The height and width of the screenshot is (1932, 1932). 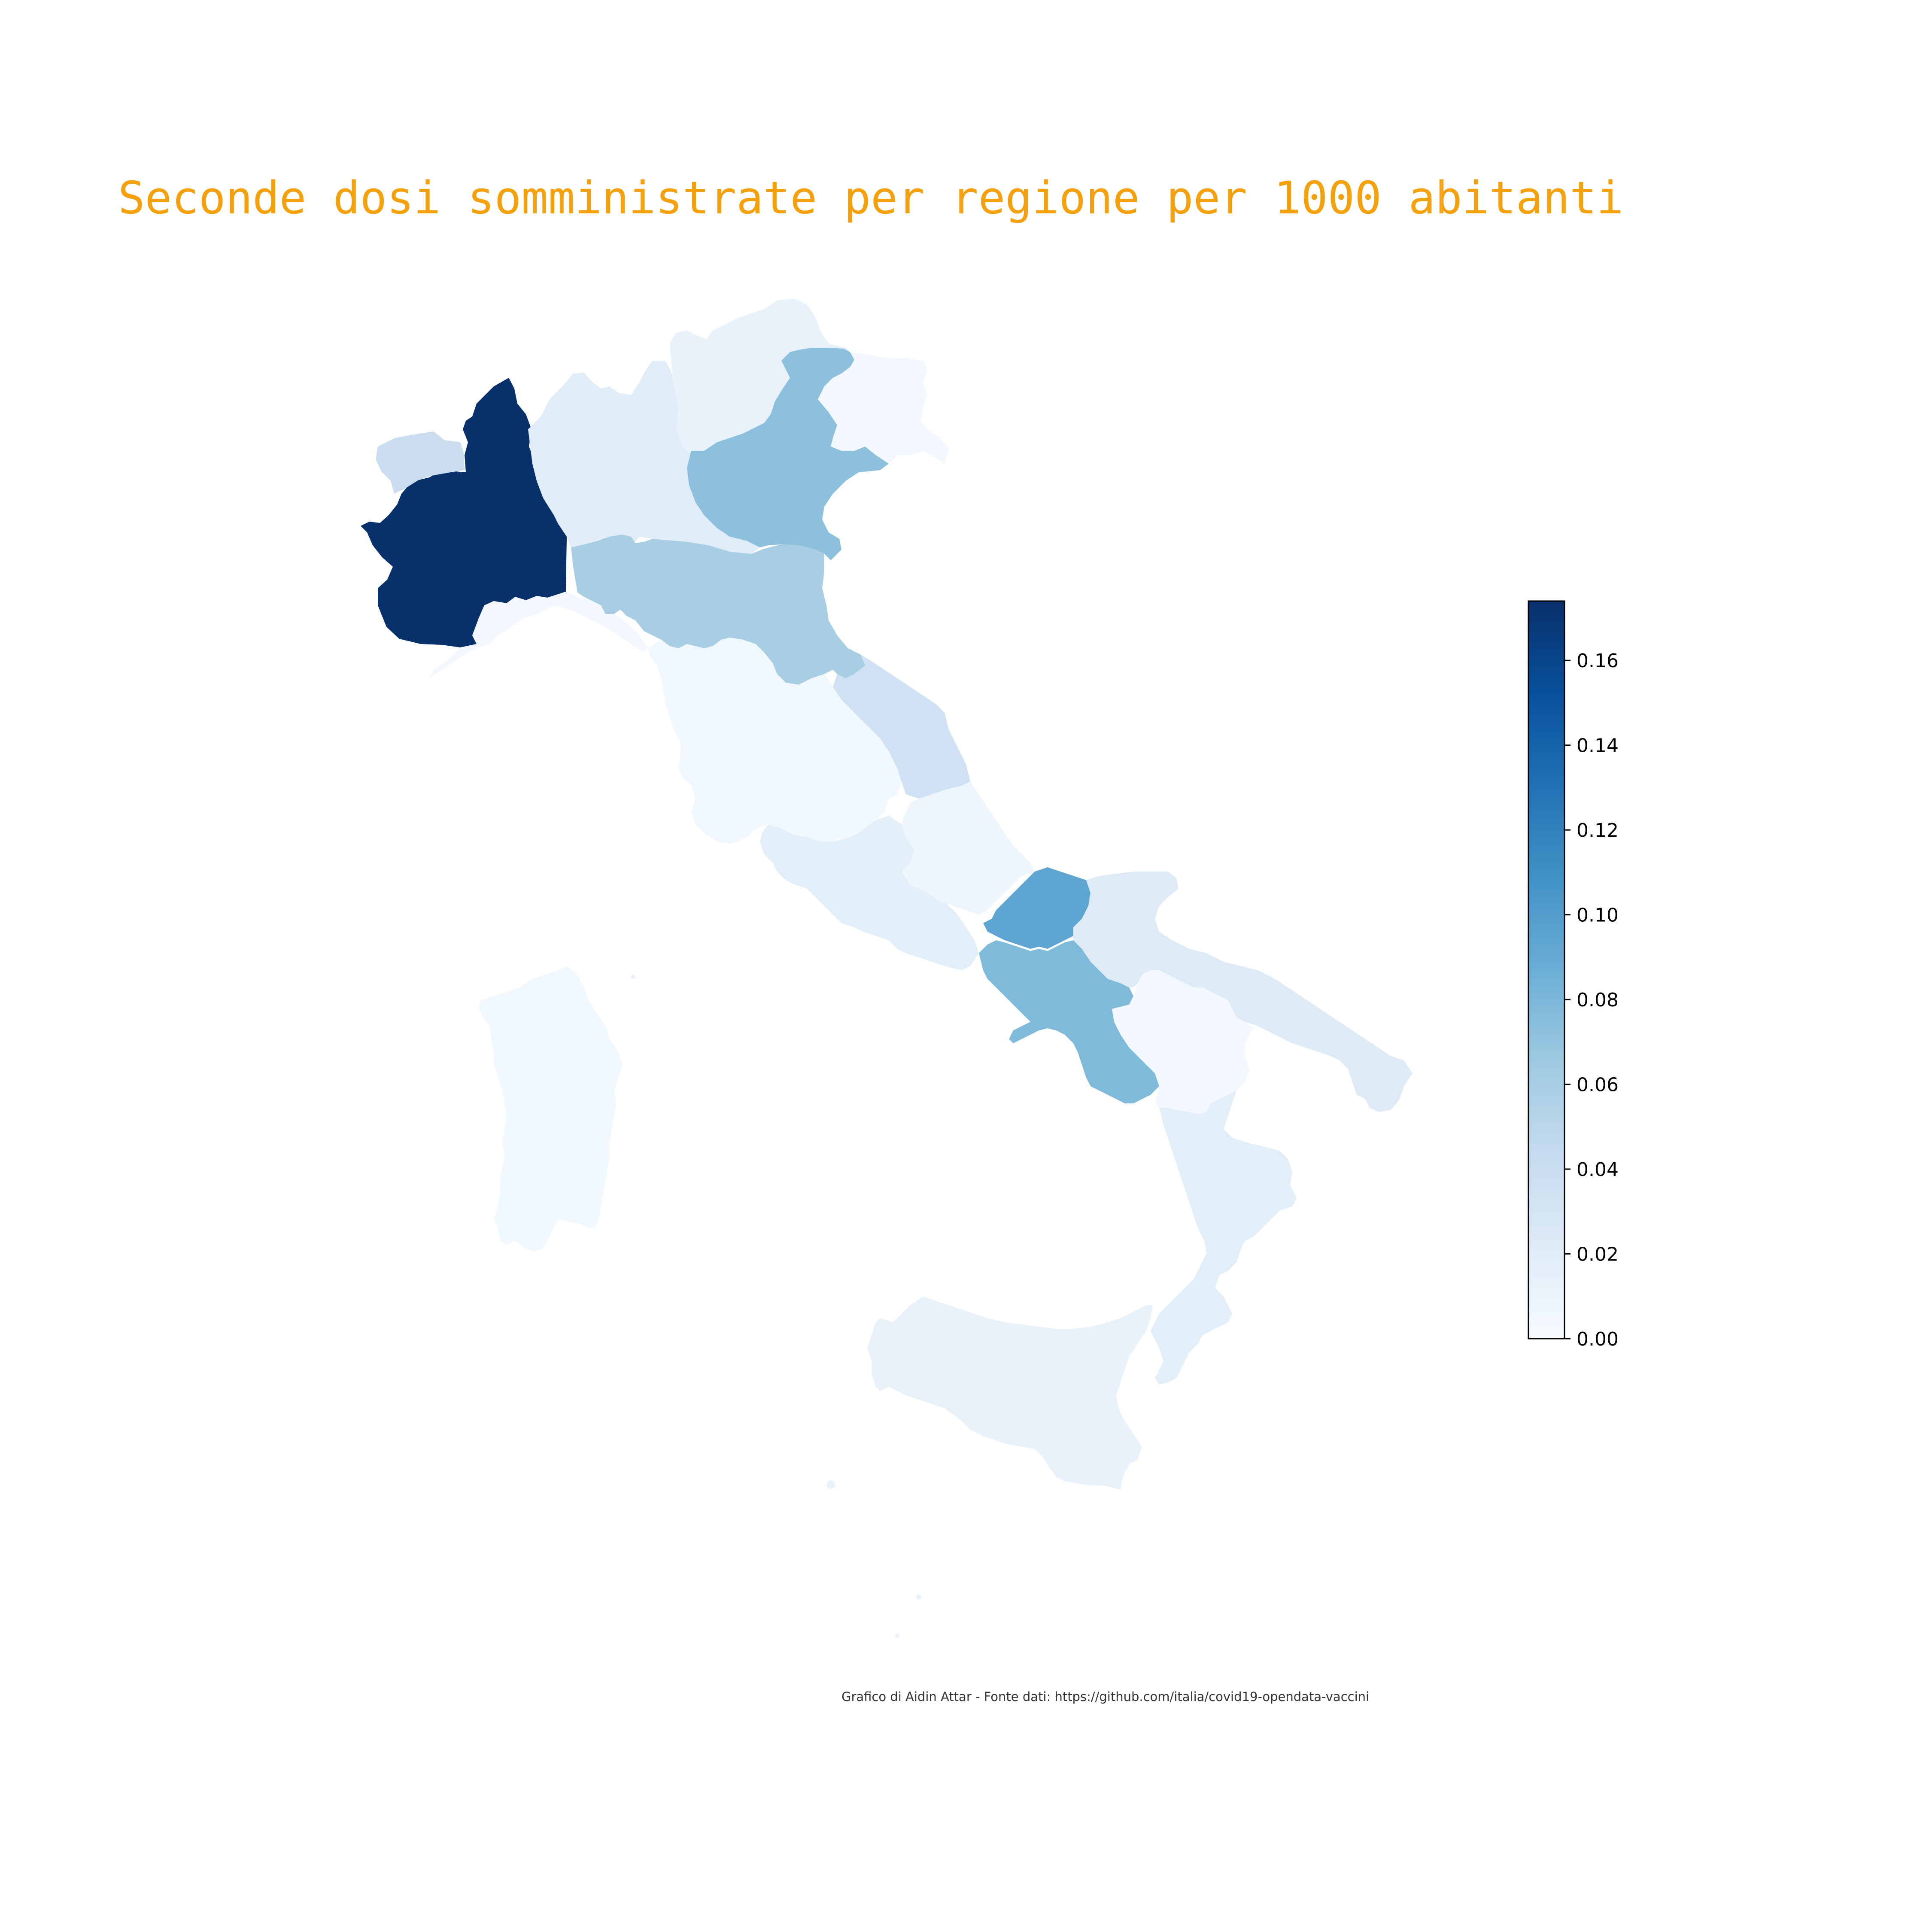 What do you see at coordinates (1037, 908) in the screenshot?
I see `region-molise` at bounding box center [1037, 908].